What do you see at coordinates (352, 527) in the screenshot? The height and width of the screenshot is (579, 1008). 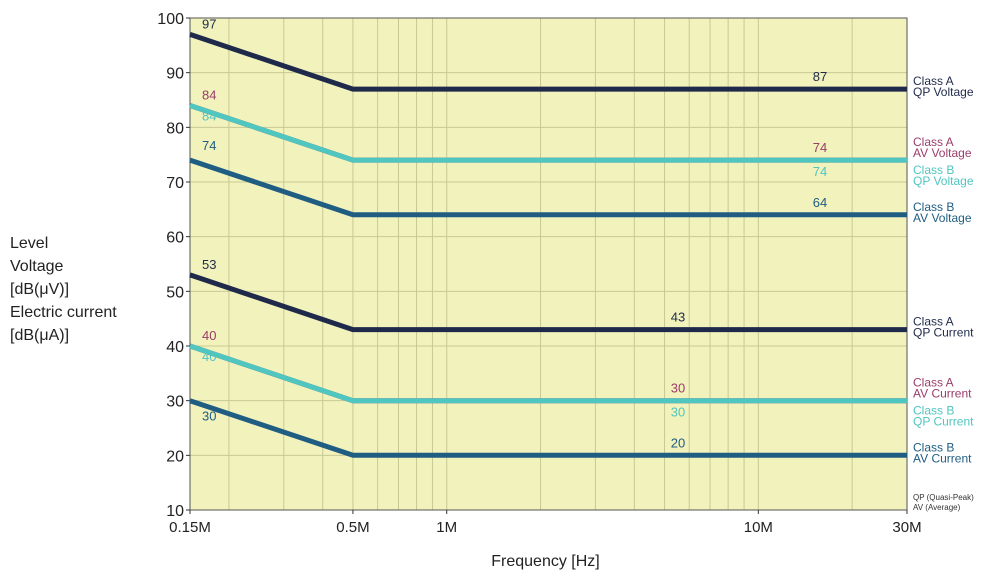 I see `x-tick-label: 0.5M` at bounding box center [352, 527].